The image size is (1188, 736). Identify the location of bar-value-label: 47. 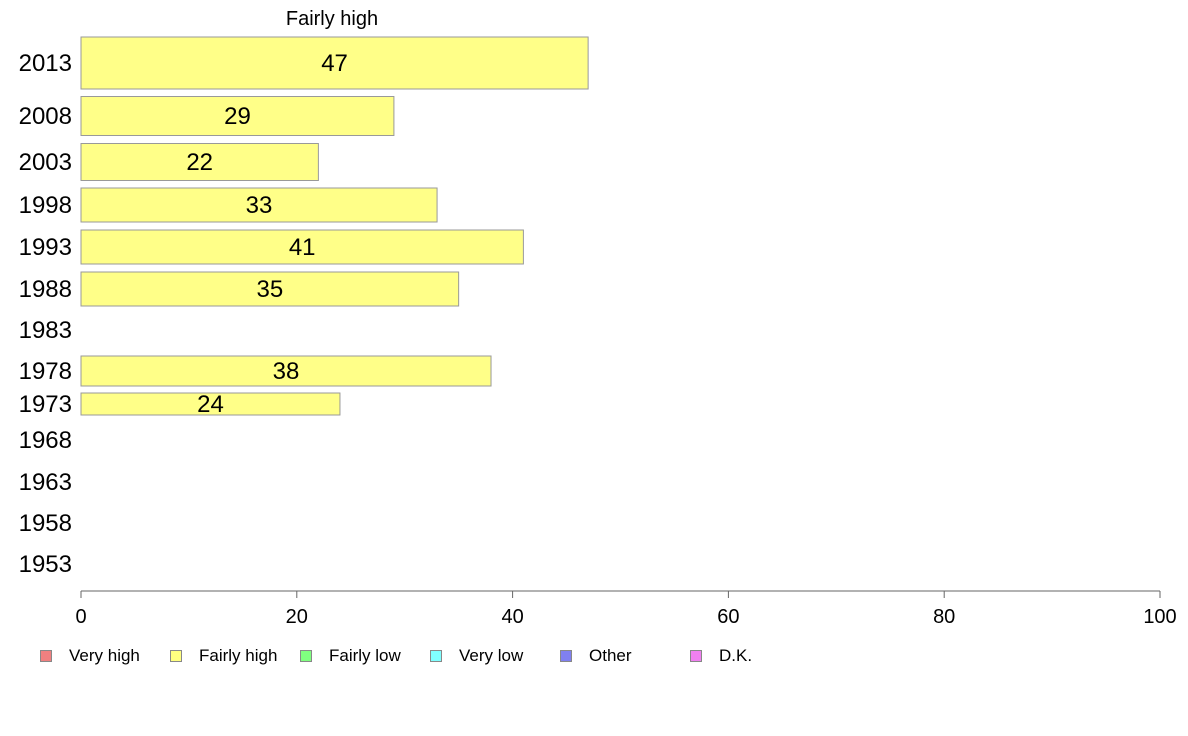
(334, 63).